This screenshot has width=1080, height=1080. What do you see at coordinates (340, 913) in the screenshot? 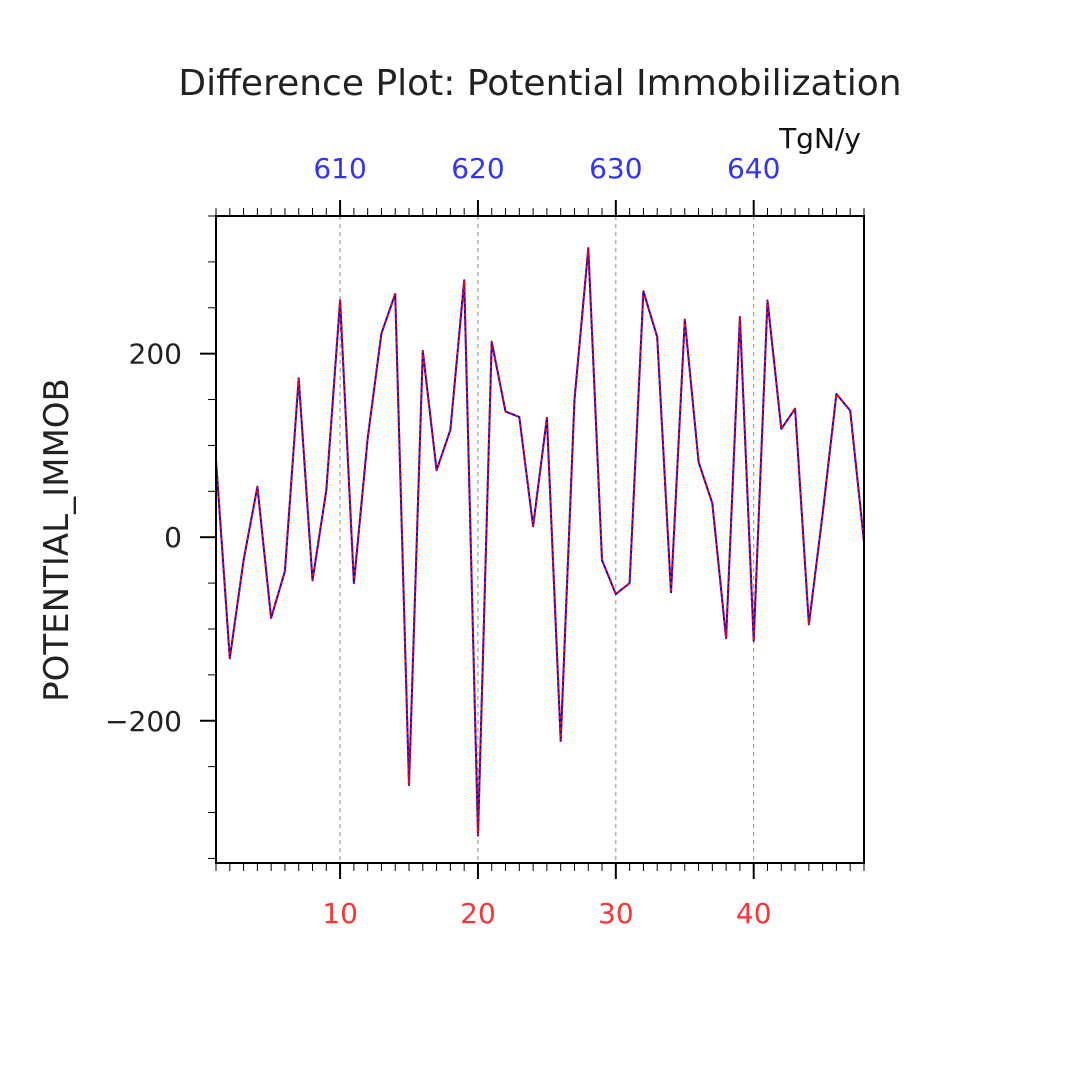
I see `x-tick-label-bottom: 10` at bounding box center [340, 913].